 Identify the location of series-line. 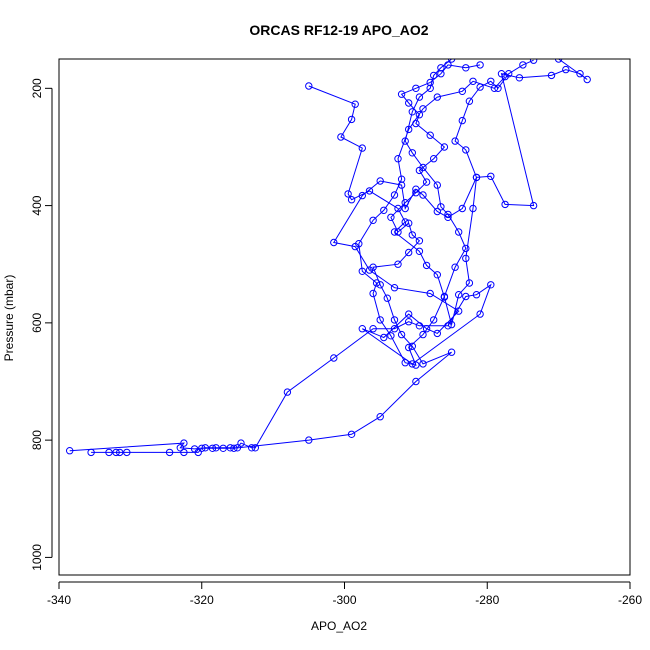
(421, 192).